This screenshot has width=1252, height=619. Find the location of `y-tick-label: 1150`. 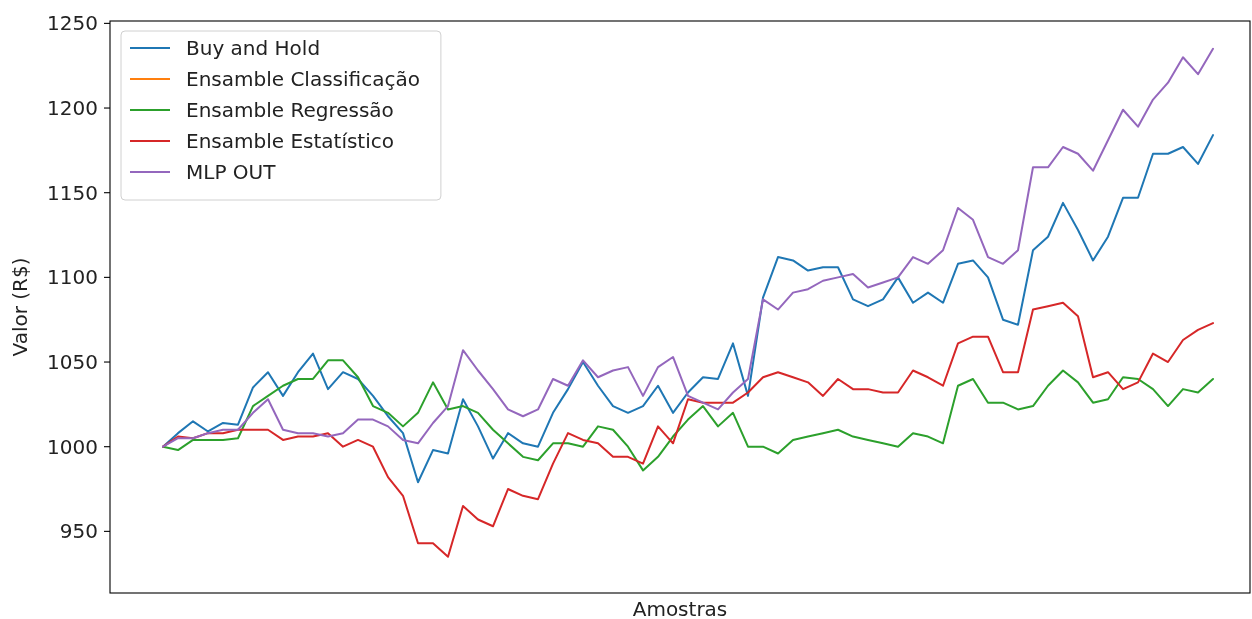

y-tick-label: 1150 is located at coordinates (72, 192).